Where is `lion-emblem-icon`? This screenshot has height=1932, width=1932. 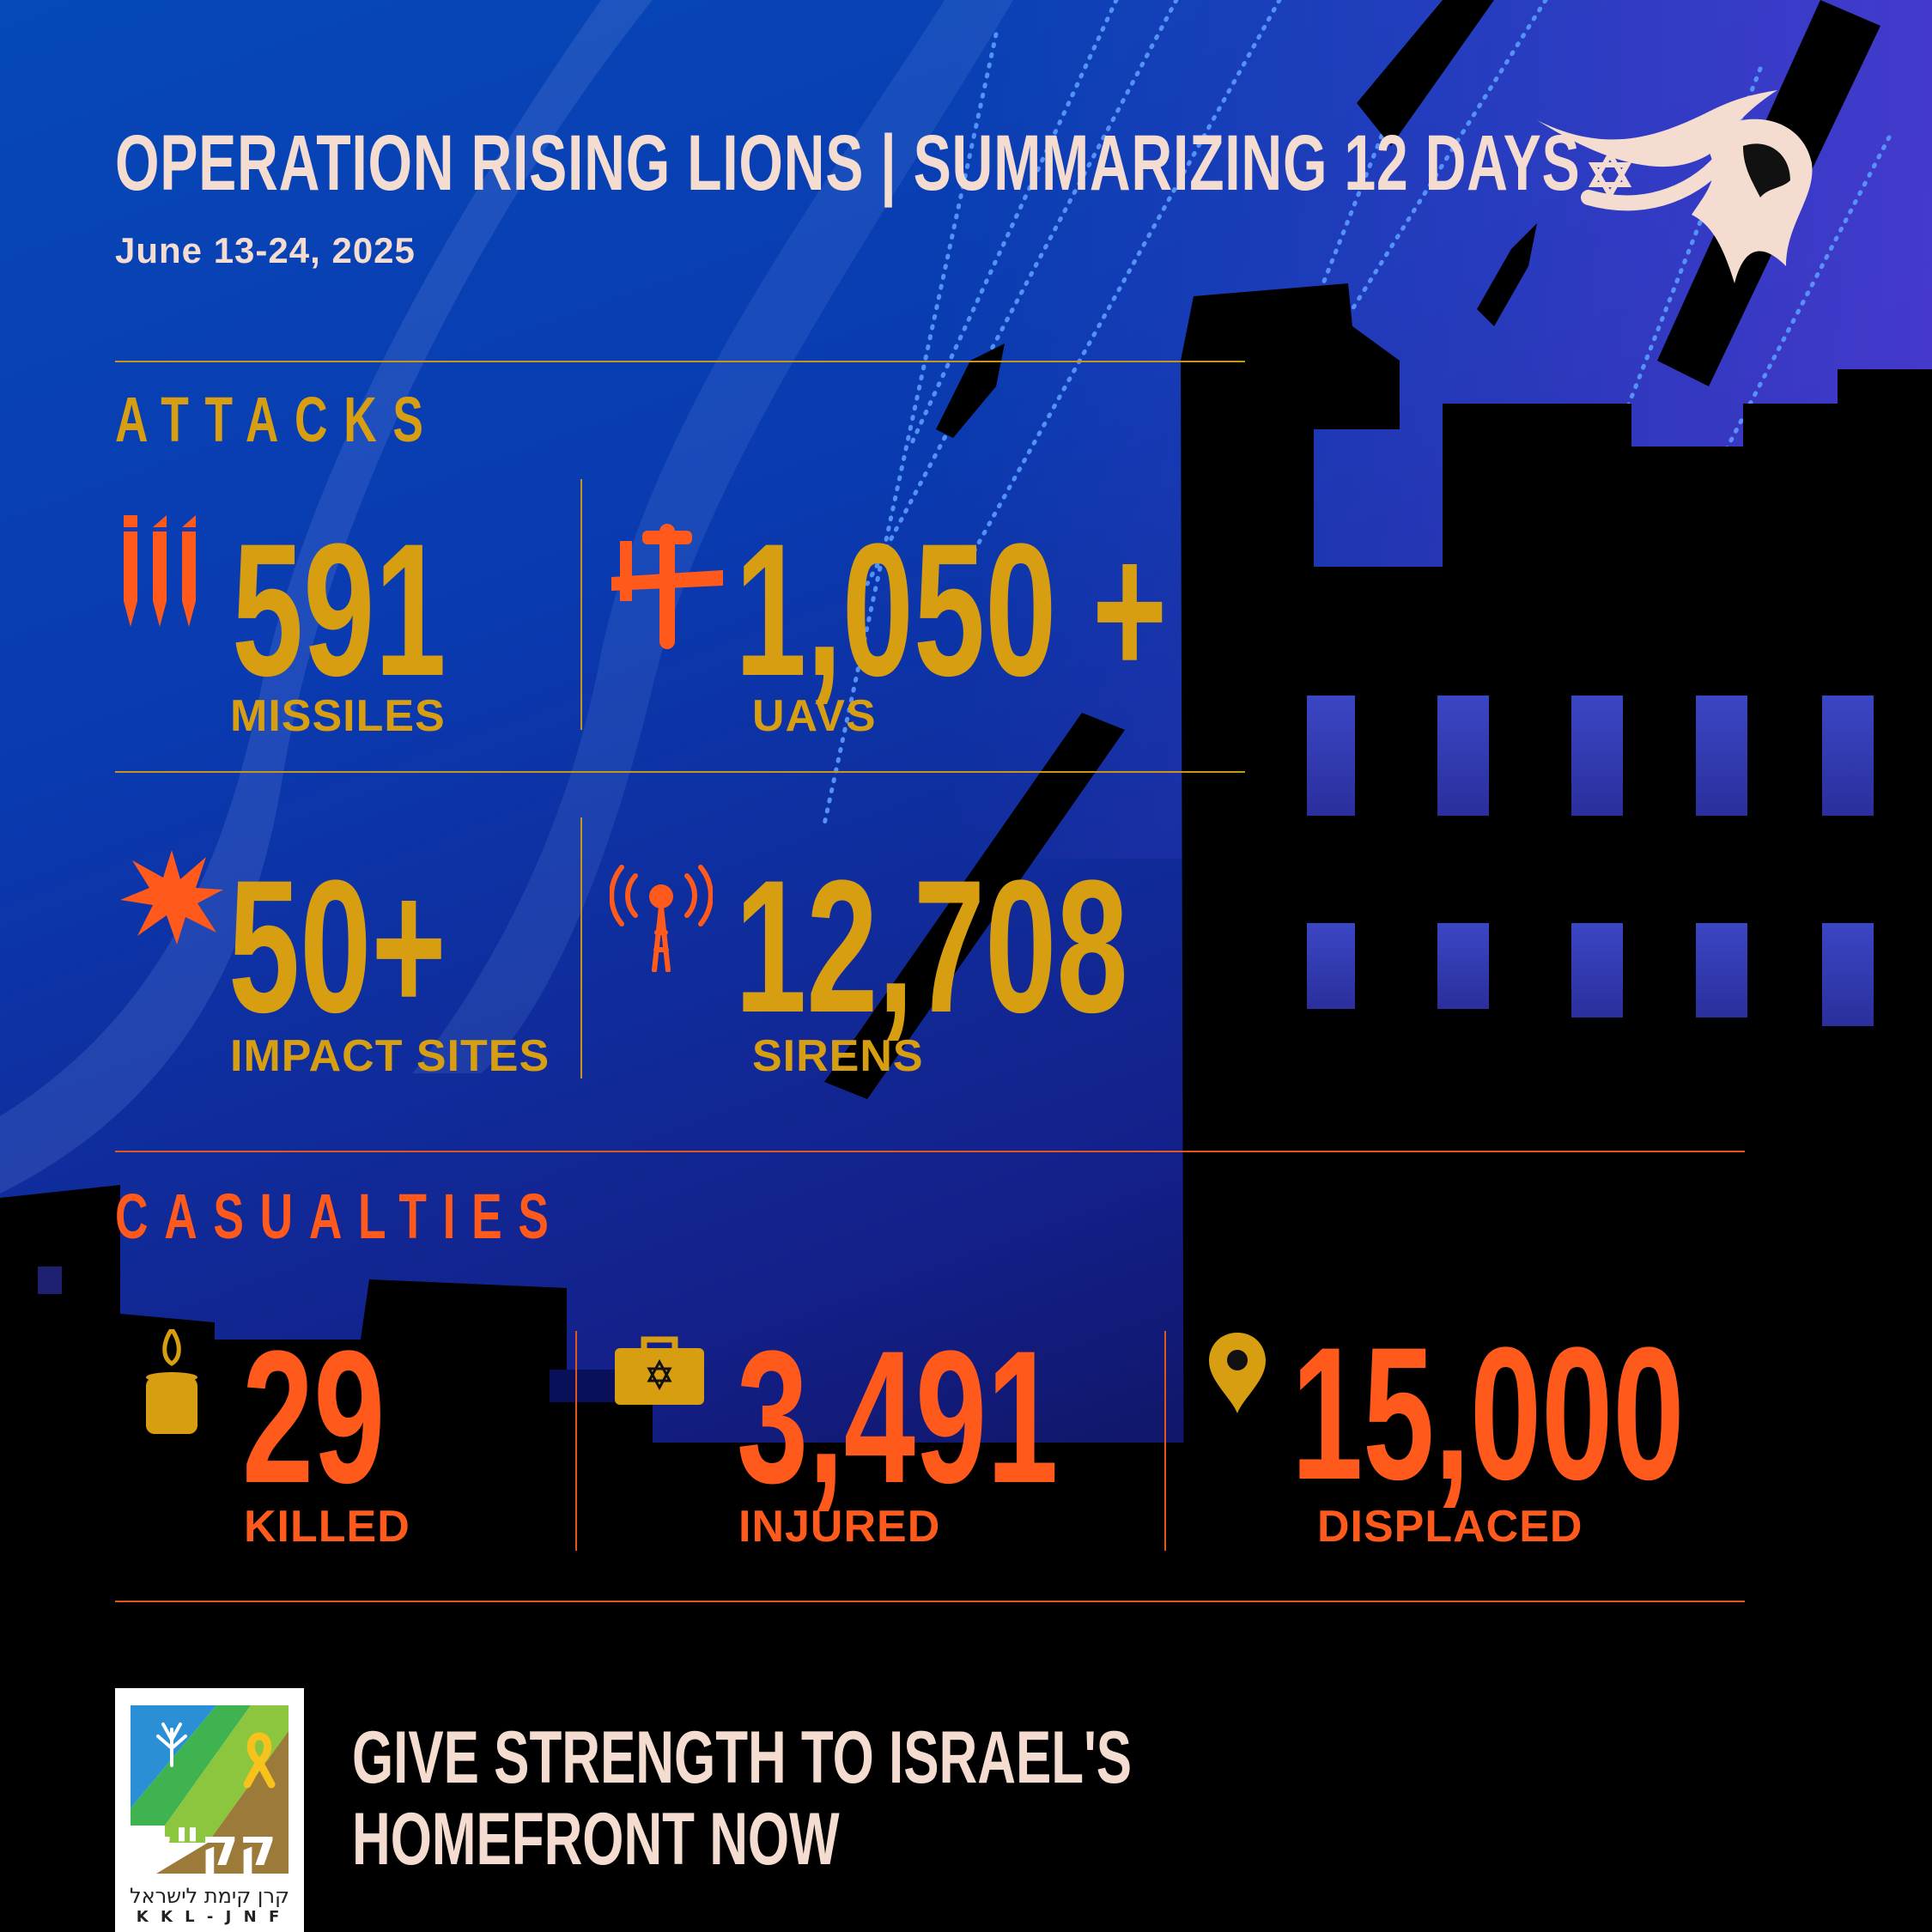 lion-emblem-icon is located at coordinates (1675, 186).